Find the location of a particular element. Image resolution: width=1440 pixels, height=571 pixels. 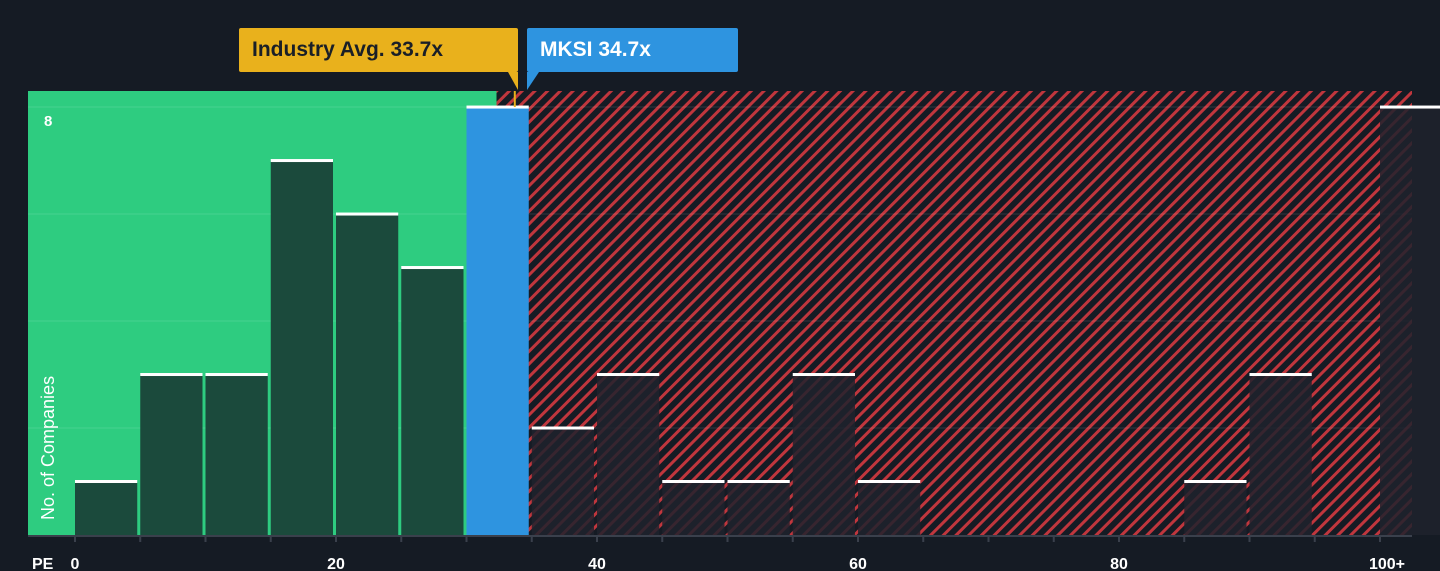

company-pe-callout: MKSI 34.7x is located at coordinates (632, 50).